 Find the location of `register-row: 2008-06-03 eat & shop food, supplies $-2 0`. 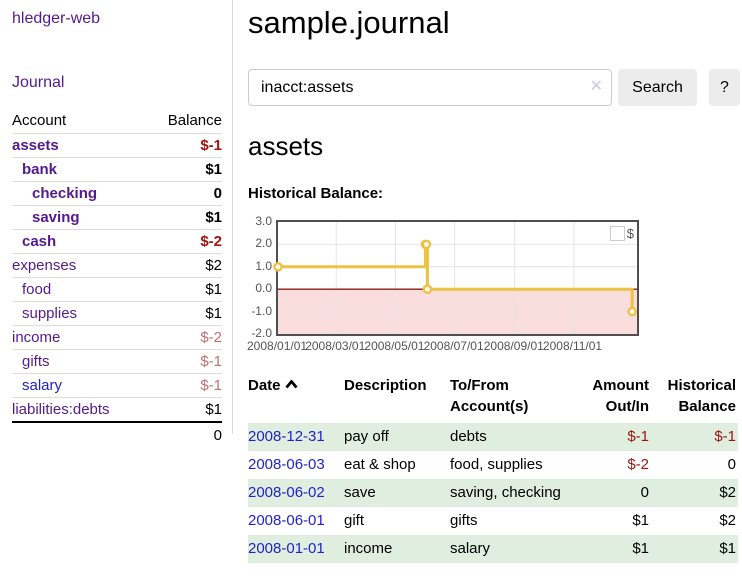

register-row: 2008-06-03 eat & shop food, supplies $-2 0 is located at coordinates (493, 465).